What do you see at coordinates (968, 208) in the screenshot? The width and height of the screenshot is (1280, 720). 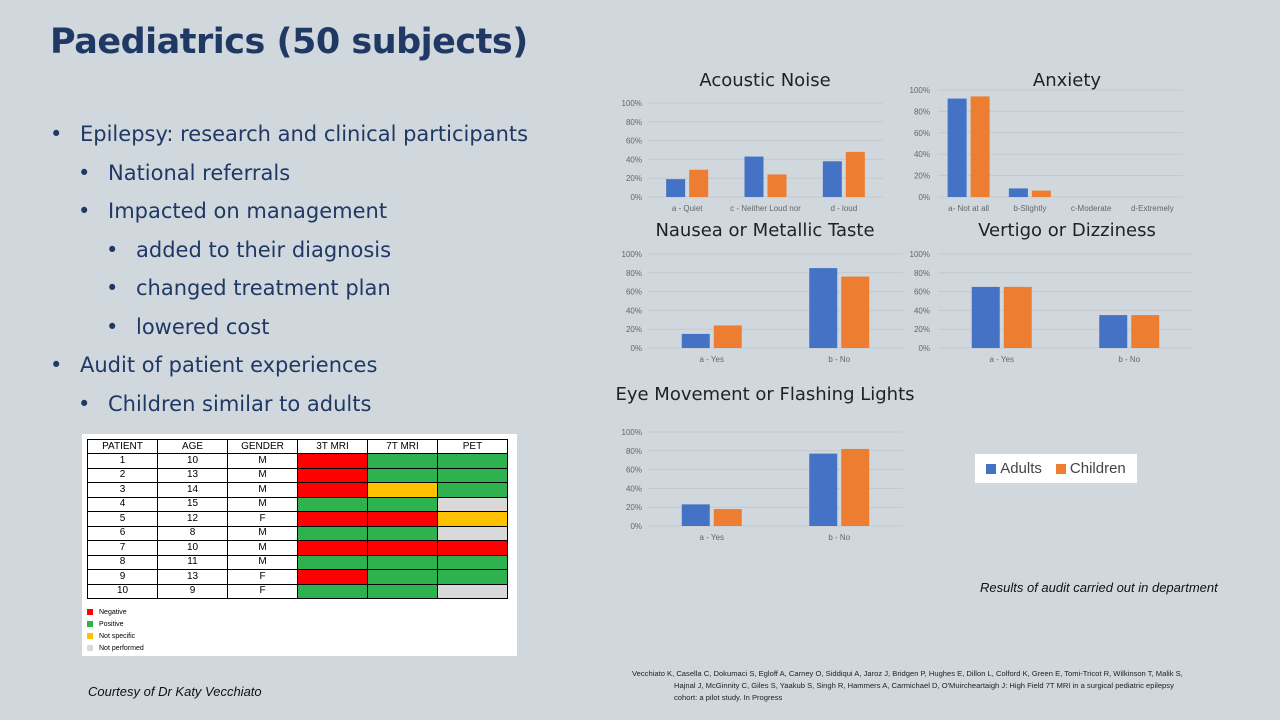 I see `x-tick-label: a- Not at all` at bounding box center [968, 208].